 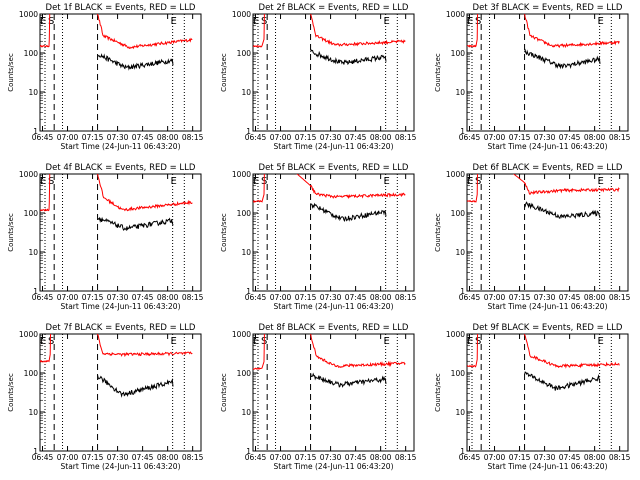 I want to click on panel-title: Det 9f BLACK = Events, RED = LLD, so click(x=548, y=328).